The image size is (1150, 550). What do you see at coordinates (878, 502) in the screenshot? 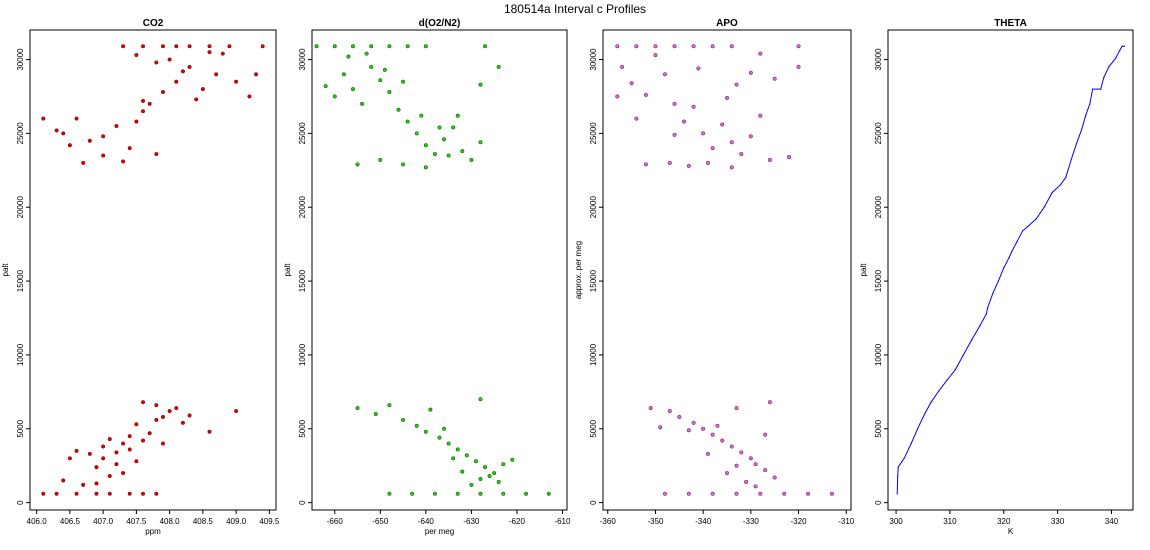
I see `y-tick-label-4-0: 0` at bounding box center [878, 502].